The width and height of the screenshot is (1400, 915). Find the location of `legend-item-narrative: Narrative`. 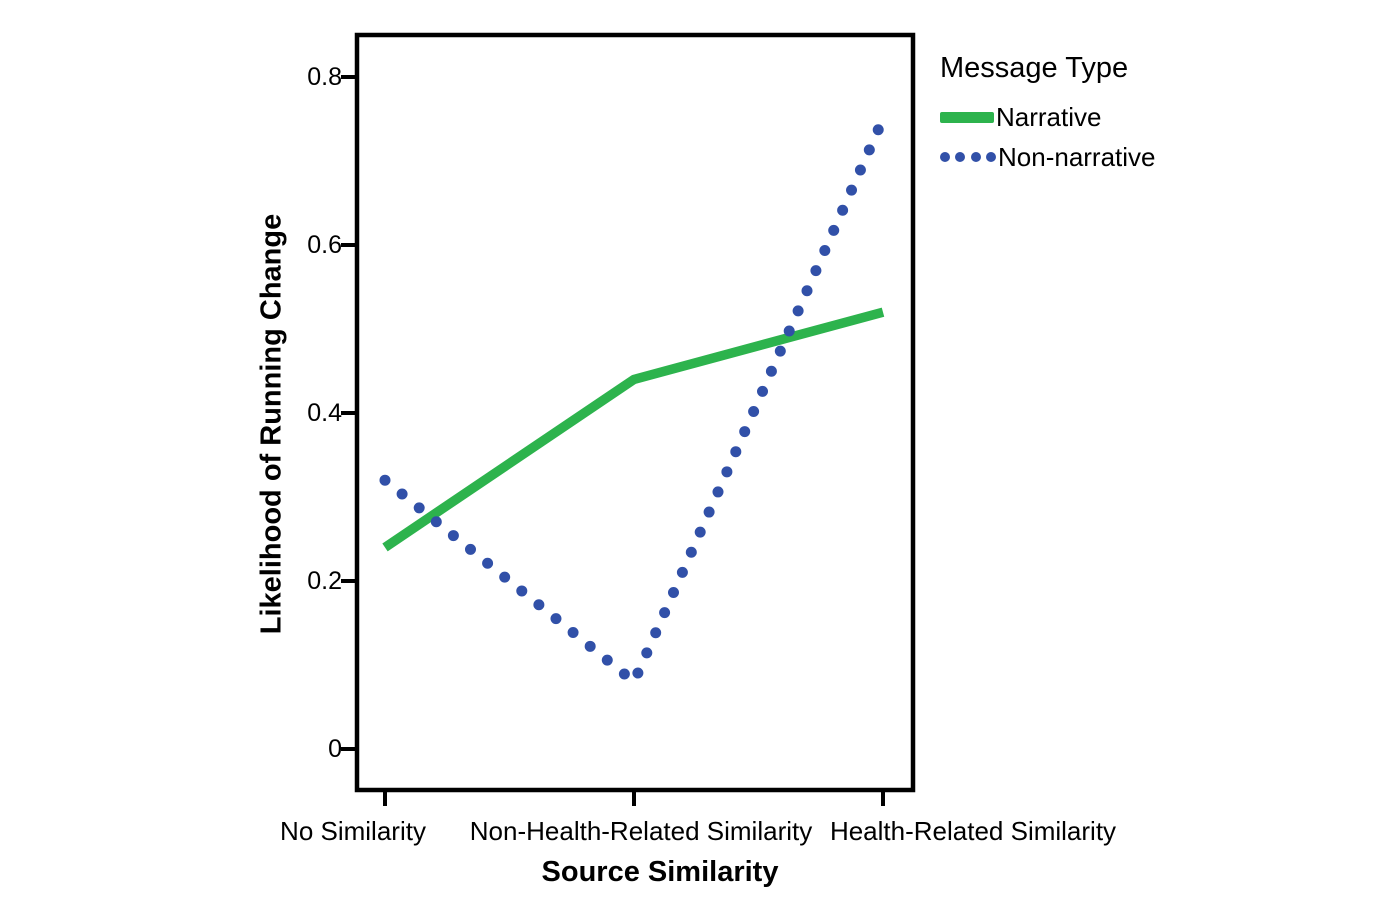

legend-item-narrative: Narrative is located at coordinates (1150, 116).